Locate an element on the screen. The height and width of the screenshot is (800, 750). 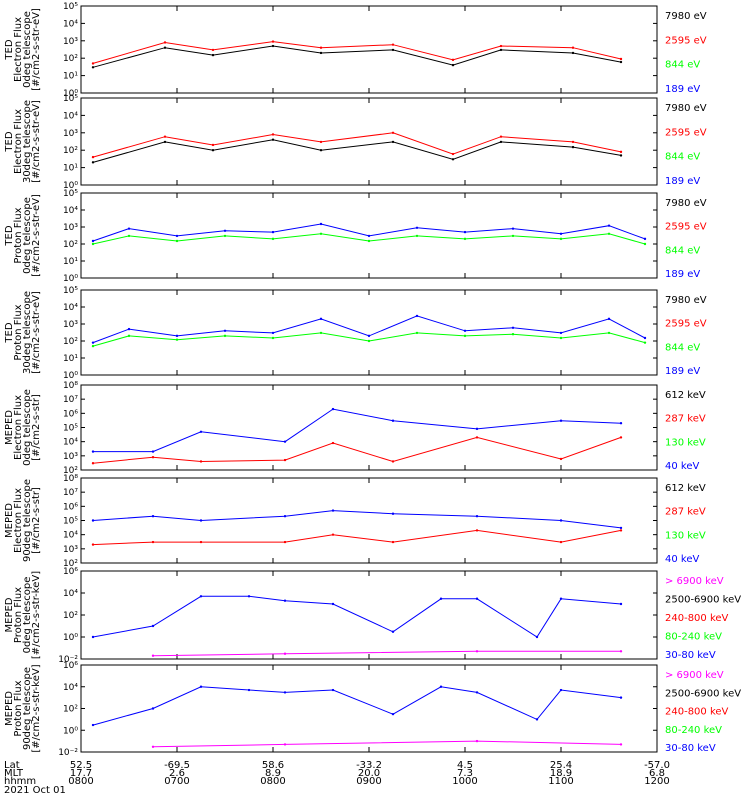
y-axis-label: [#/cm2-s-str-keV] is located at coordinates (36, 615).